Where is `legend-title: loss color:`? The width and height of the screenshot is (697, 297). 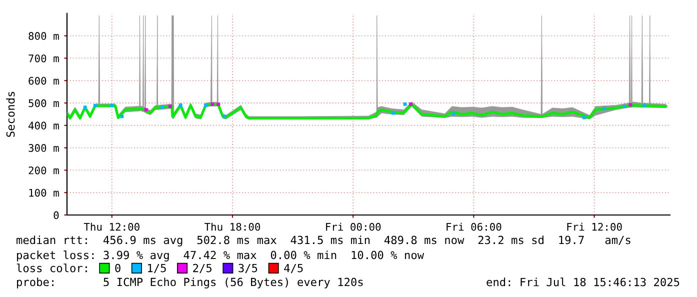
legend-title: loss color: is located at coordinates (51, 268).